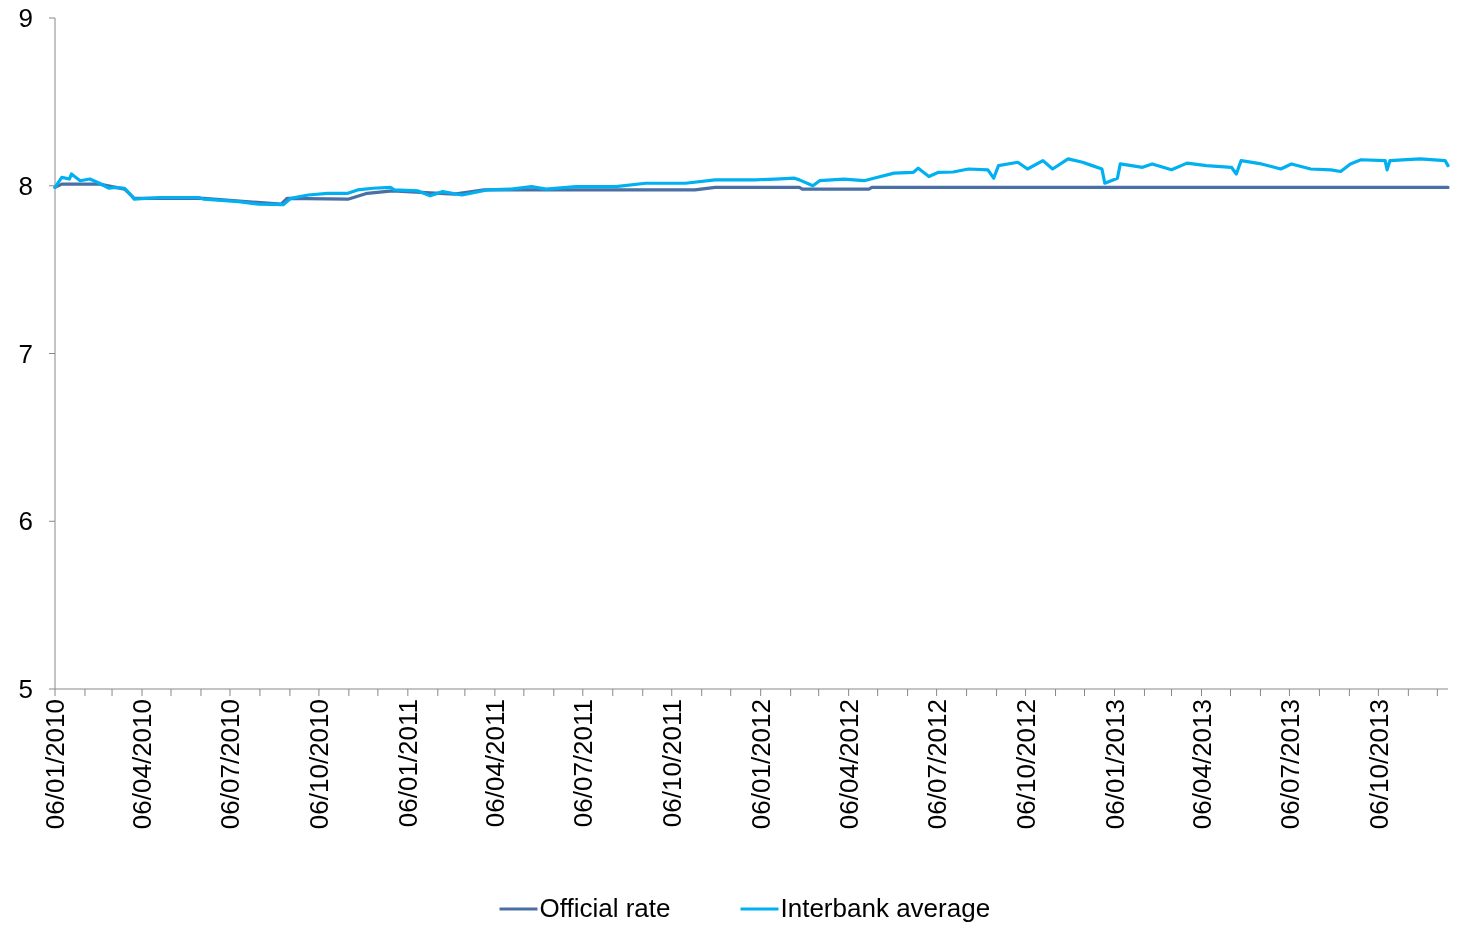  Describe the element at coordinates (671, 763) in the screenshot. I see `x-tick-label: 06/10/2011` at that location.